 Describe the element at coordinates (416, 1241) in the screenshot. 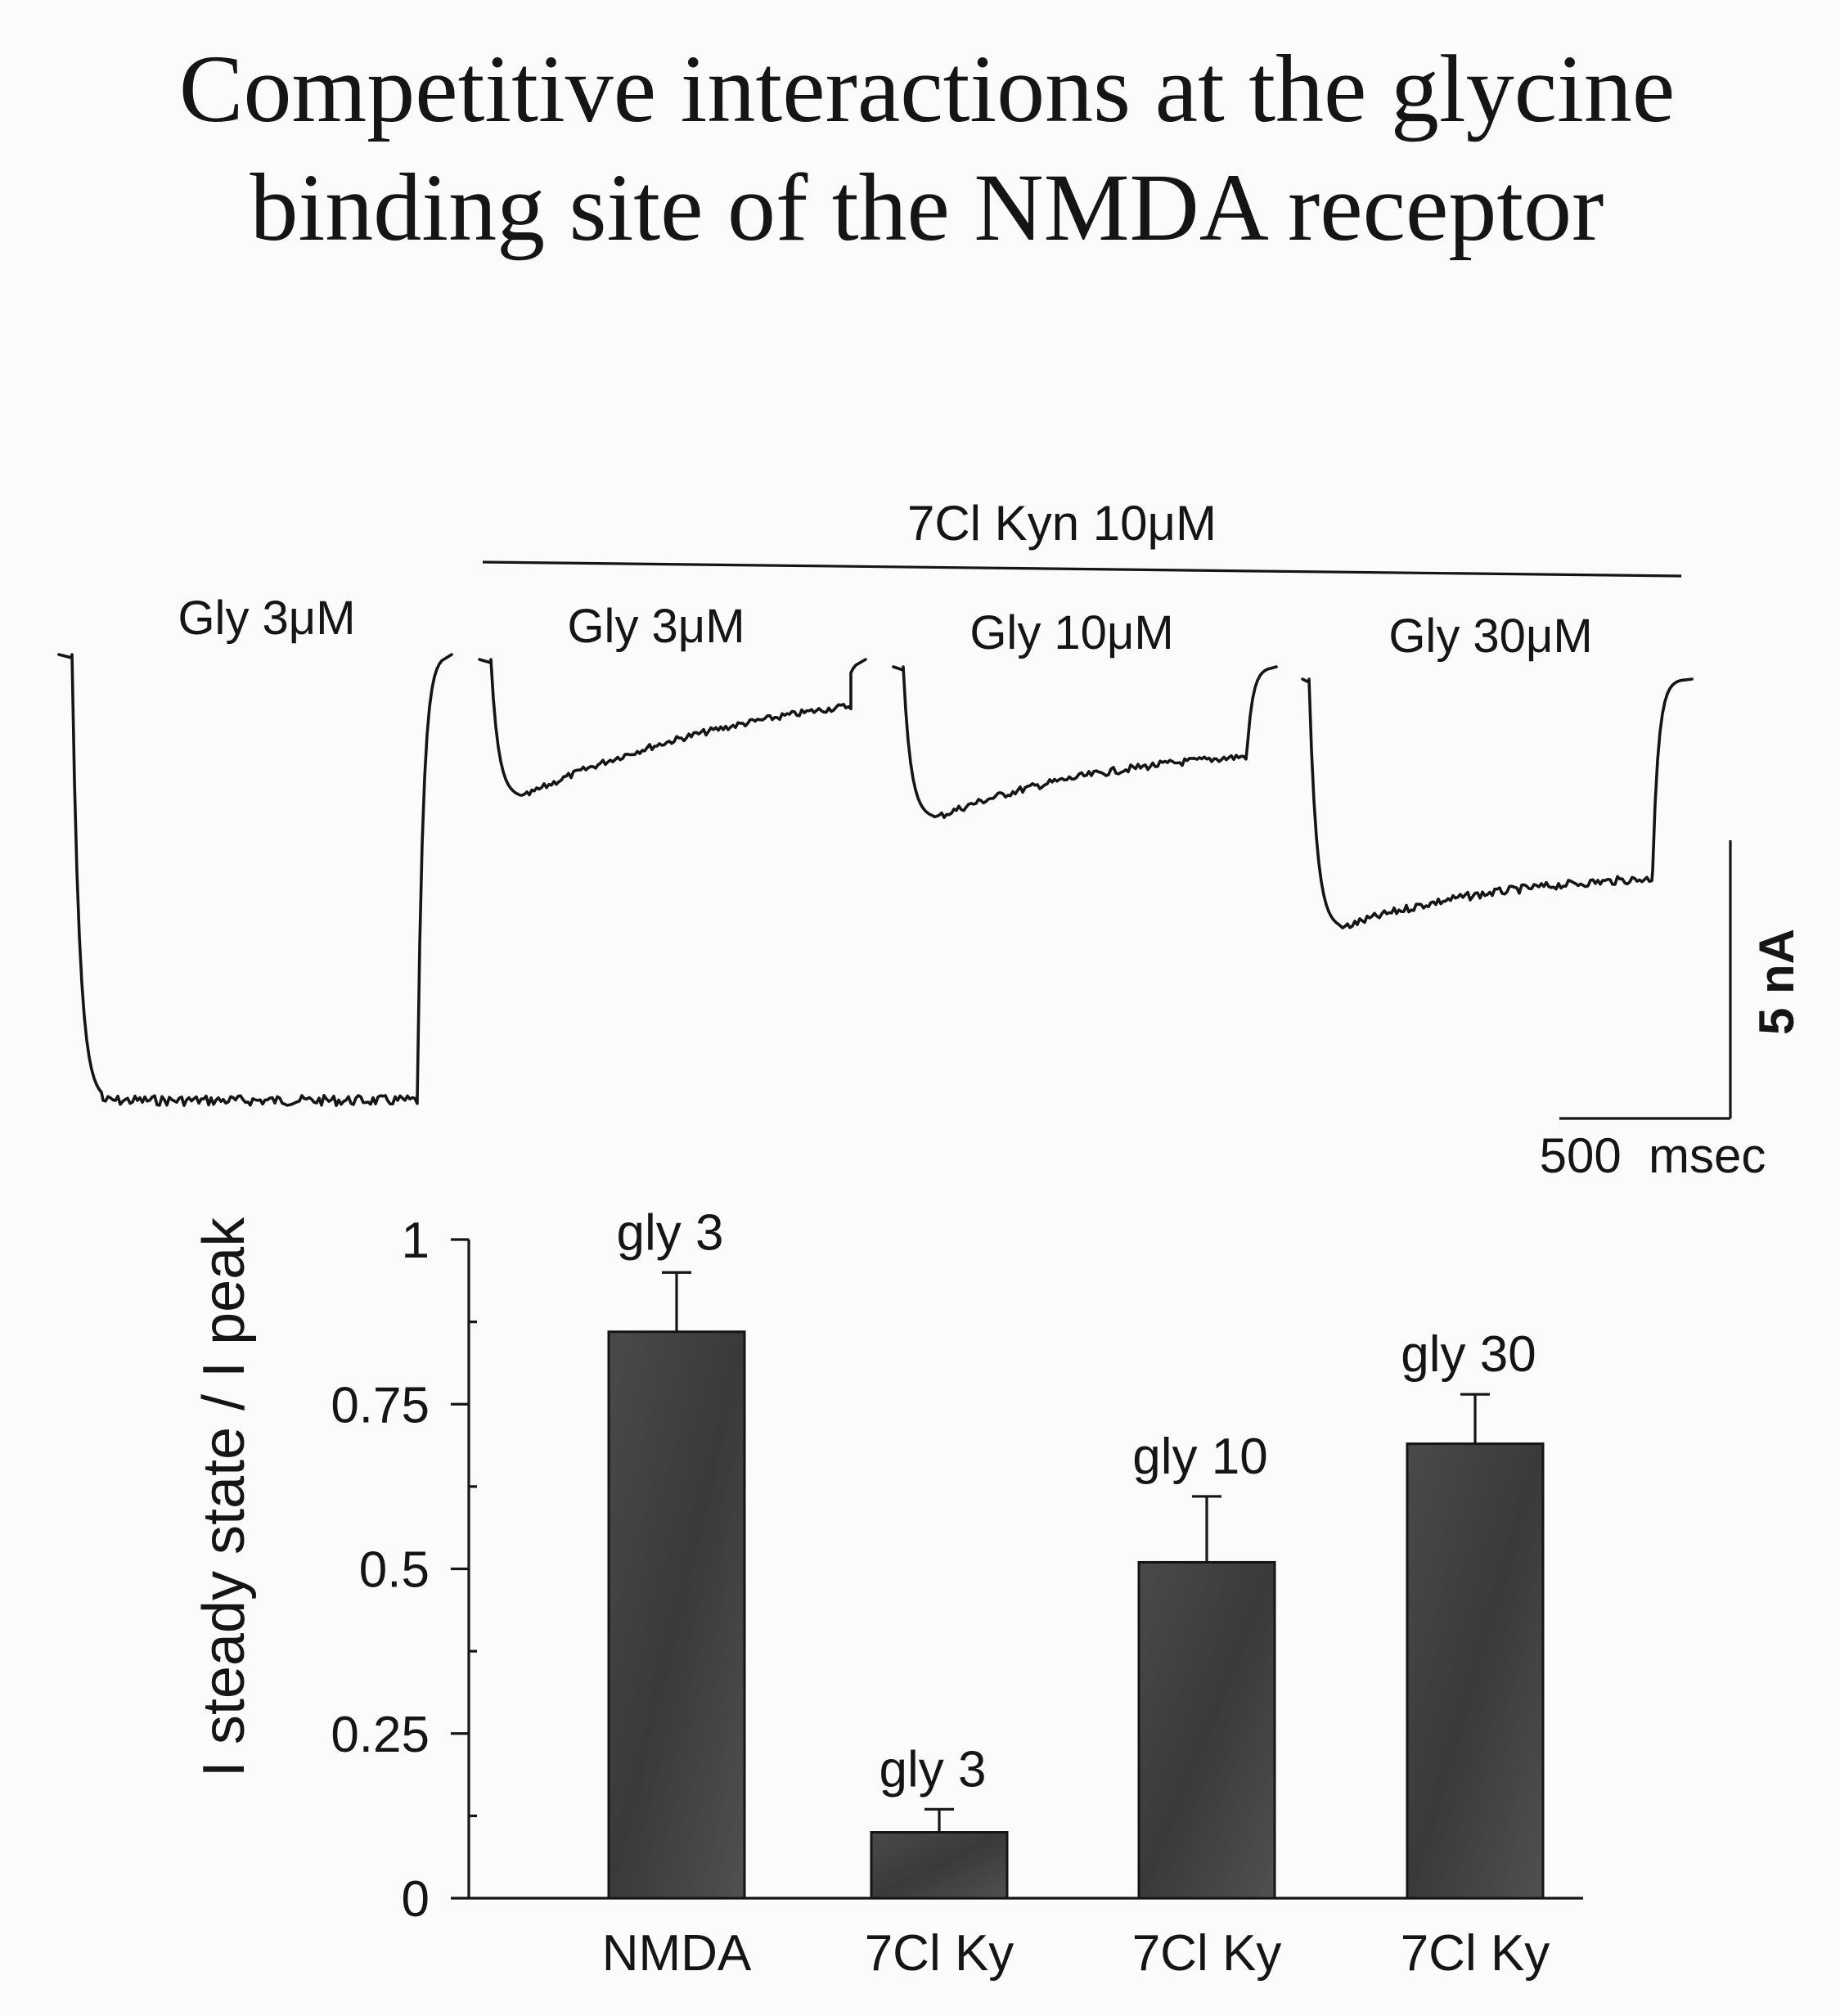

I see `y-tick-label: 1` at that location.